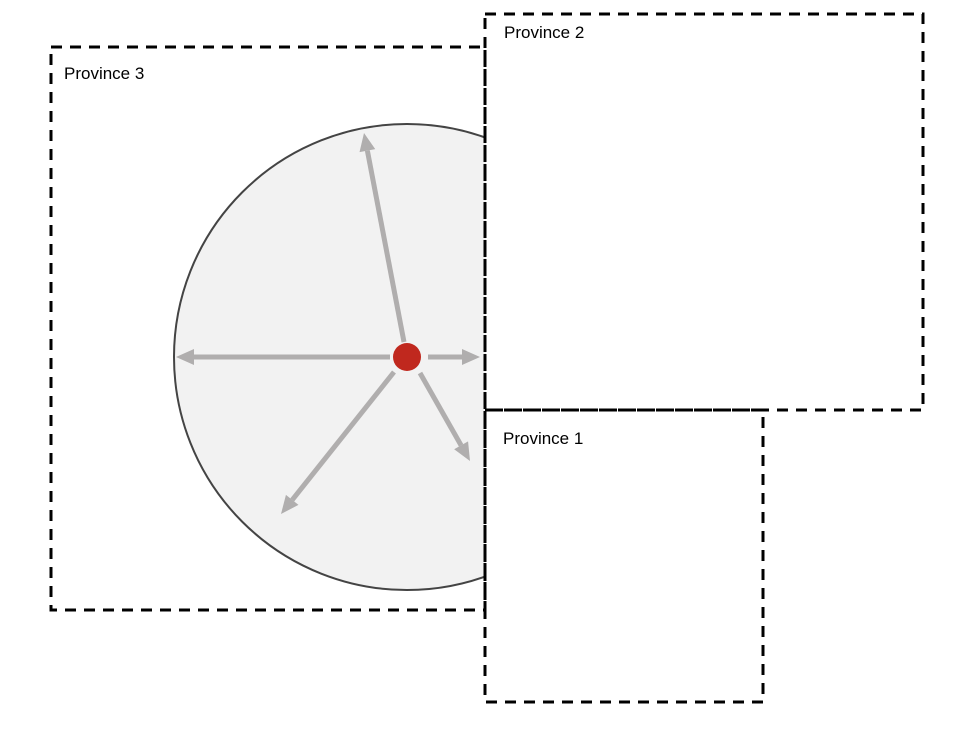  Describe the element at coordinates (104, 73) in the screenshot. I see `province-3-label: Province 3` at that location.